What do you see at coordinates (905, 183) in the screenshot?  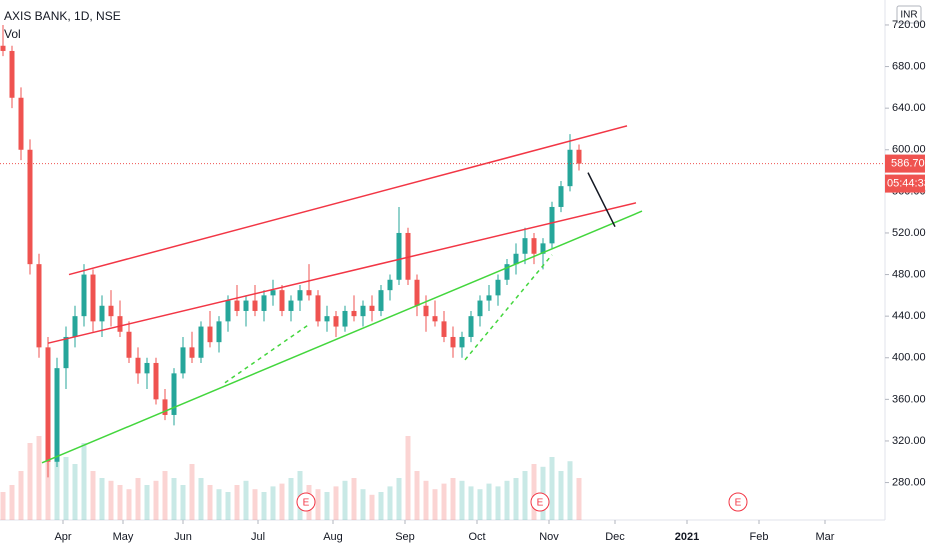 I see `countdown-box` at bounding box center [905, 183].